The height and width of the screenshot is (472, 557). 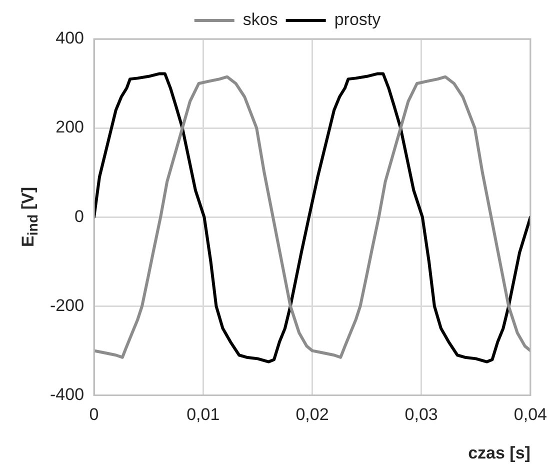 I want to click on x-tick-label: 0,01, so click(x=203, y=414).